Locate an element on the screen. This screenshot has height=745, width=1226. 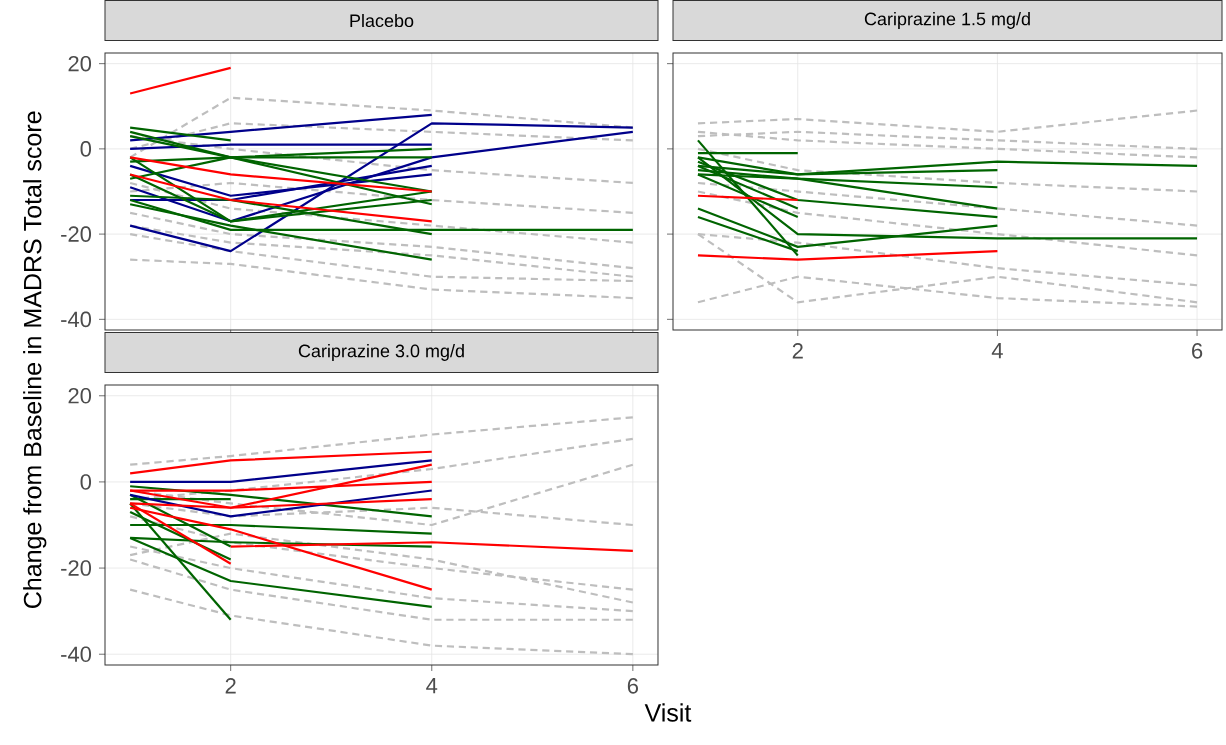
x-axis-title: Visit is located at coordinates (668, 712).